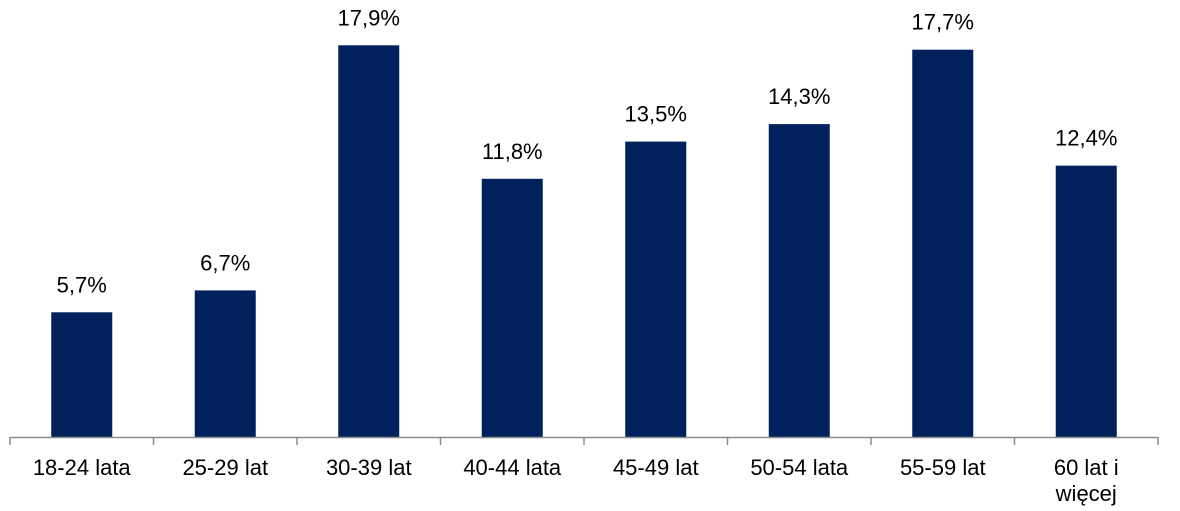  What do you see at coordinates (943, 467) in the screenshot?
I see `x-tick-label: 55-59 lat` at bounding box center [943, 467].